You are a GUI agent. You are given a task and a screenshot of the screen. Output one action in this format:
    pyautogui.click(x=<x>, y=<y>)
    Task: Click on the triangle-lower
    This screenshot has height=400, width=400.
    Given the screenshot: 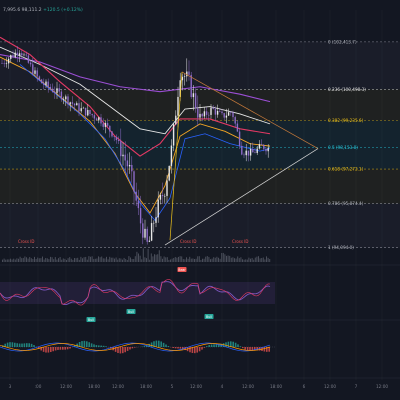 What is the action you would take?
    pyautogui.click(x=241, y=197)
    